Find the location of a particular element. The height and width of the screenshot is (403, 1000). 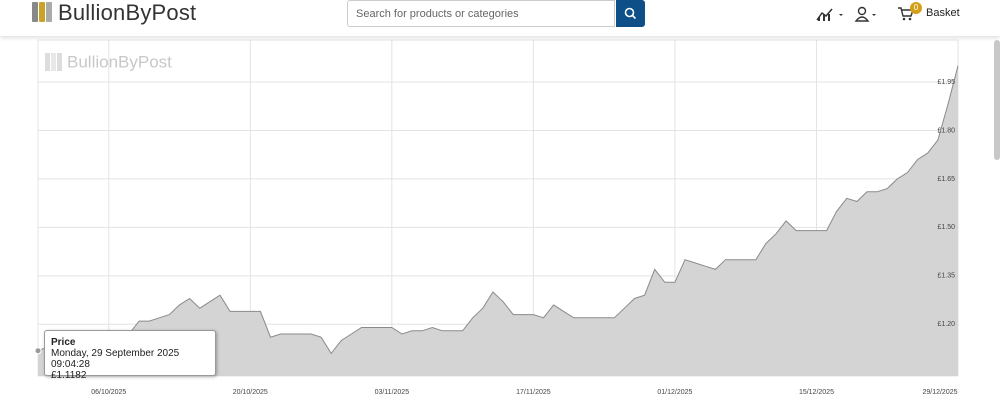

y-tick-label: £1.80 is located at coordinates (946, 130).